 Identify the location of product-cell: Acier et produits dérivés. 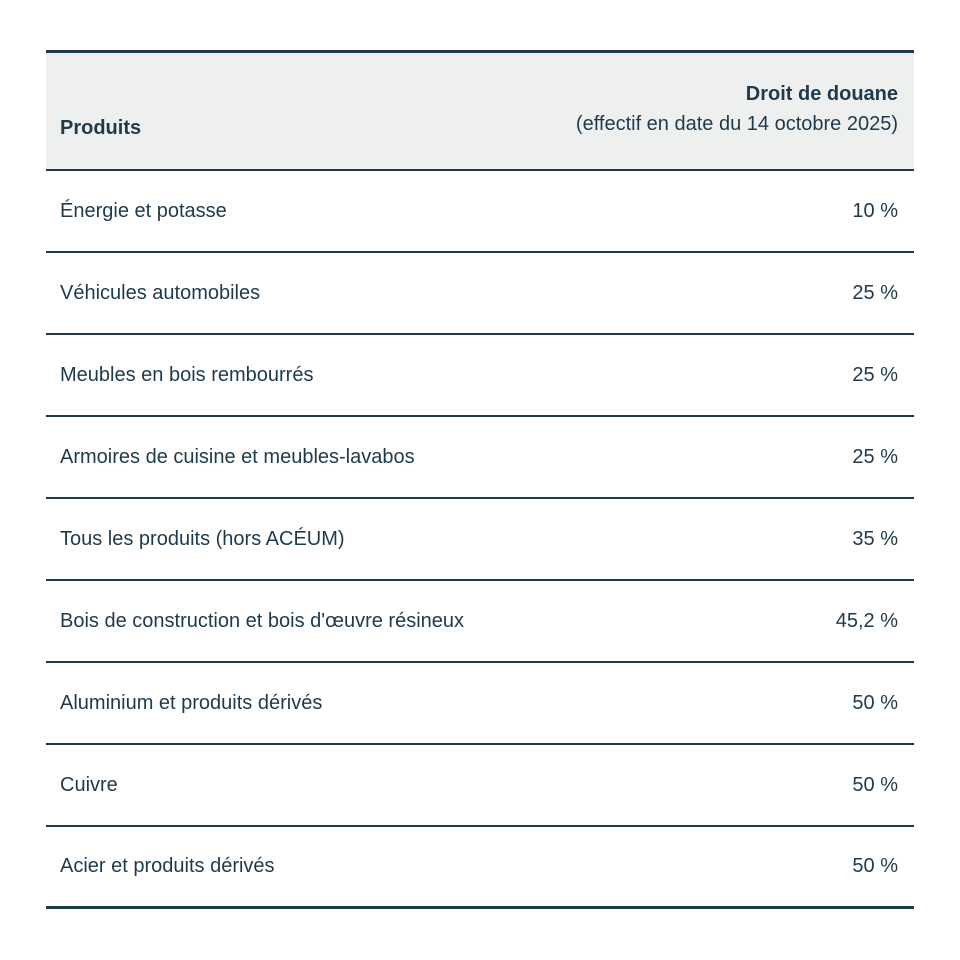
(167, 866).